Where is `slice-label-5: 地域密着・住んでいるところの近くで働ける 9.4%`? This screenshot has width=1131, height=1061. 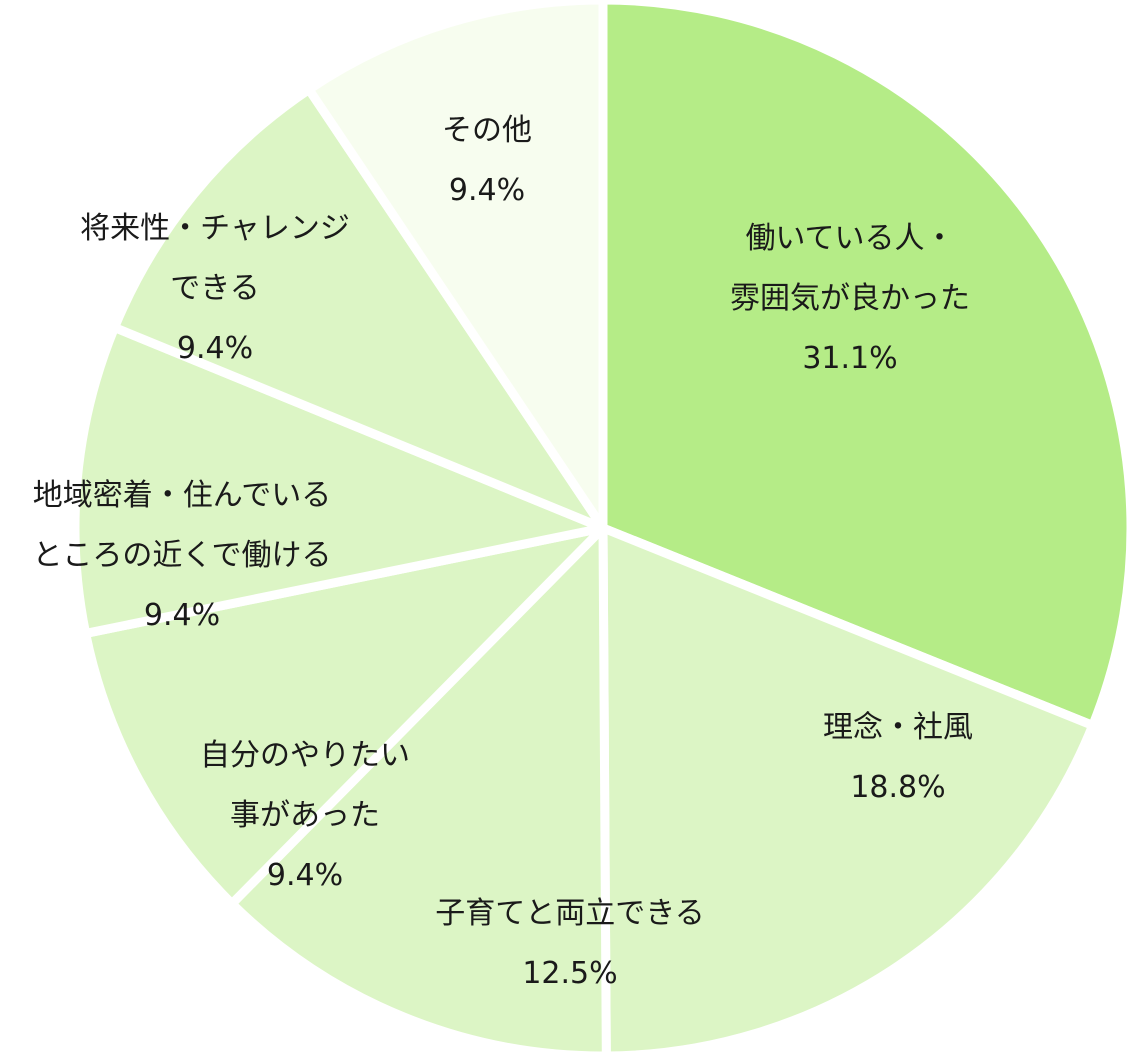 slice-label-5: 地域密着・住んでいるところの近くで働ける 9.4% is located at coordinates (181, 555).